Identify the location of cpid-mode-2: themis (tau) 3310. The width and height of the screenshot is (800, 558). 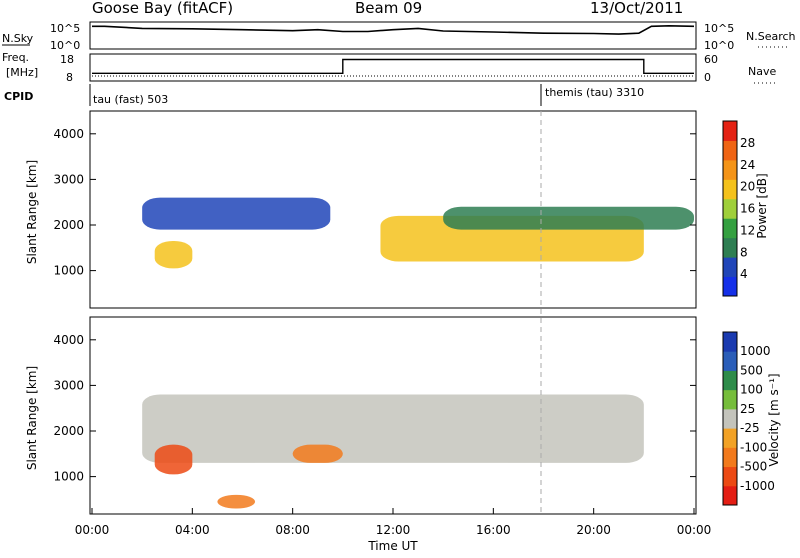
(594, 92).